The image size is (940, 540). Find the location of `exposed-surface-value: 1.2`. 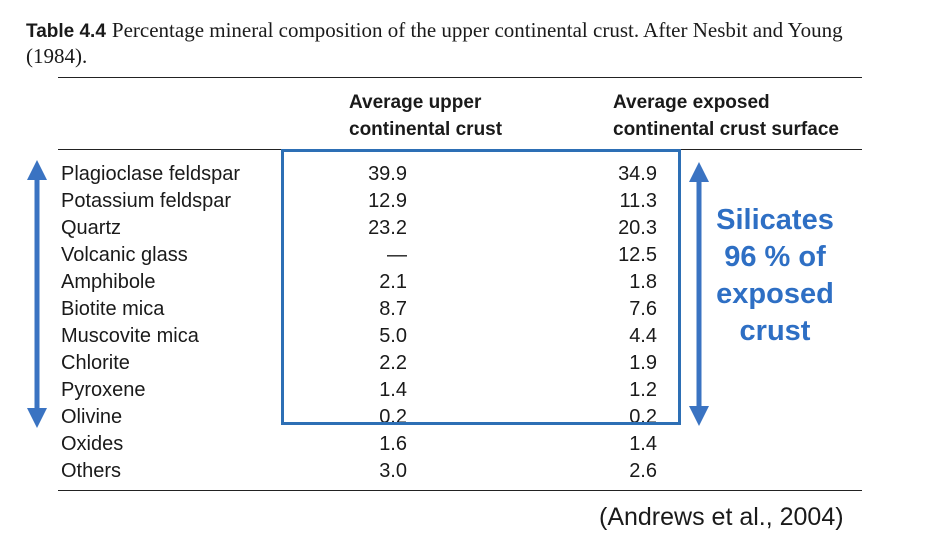

exposed-surface-value: 1.2 is located at coordinates (643, 390).